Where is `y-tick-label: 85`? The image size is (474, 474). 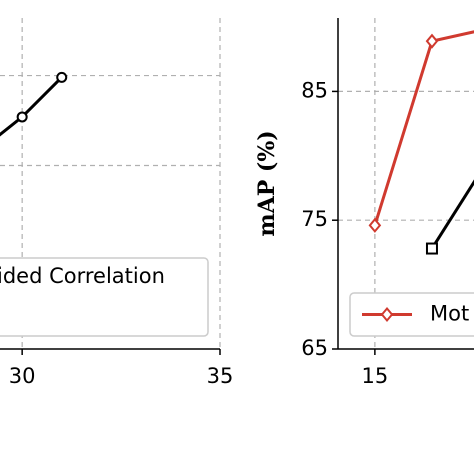
y-tick-label: 85 is located at coordinates (314, 90).